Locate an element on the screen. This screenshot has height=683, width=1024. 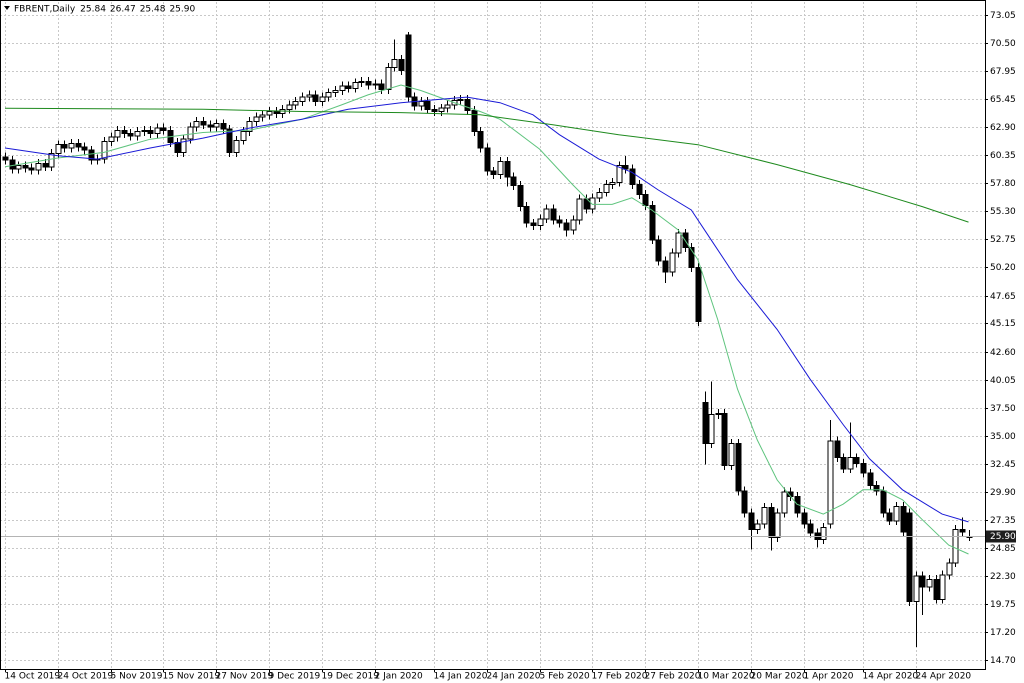
y-tick-label: 14.70 is located at coordinates (1003, 661).